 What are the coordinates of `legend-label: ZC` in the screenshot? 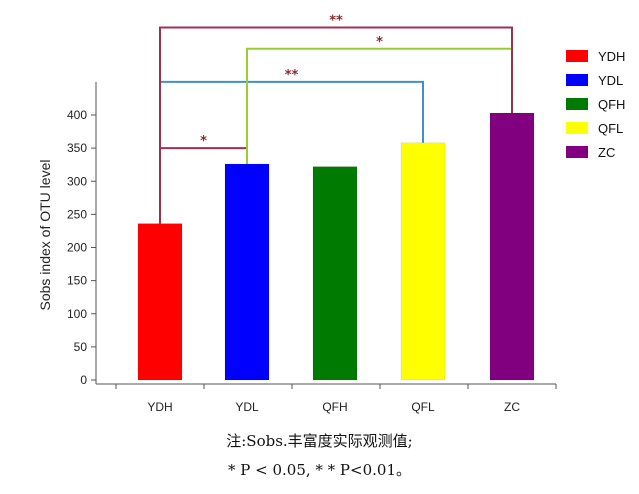 It's located at (606, 152).